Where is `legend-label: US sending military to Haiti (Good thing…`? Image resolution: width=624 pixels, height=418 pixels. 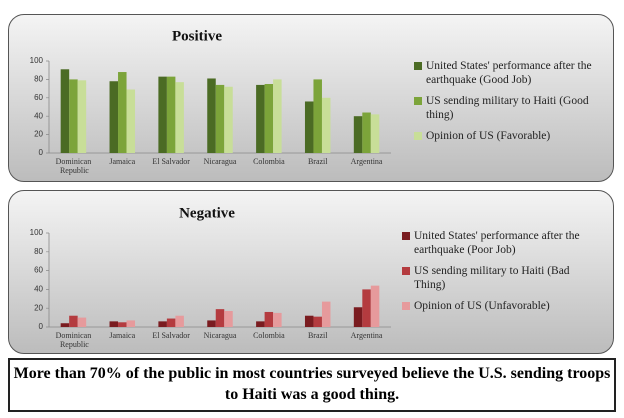
legend-label: US sending military to Haiti (Good thing… is located at coordinates (507, 108).